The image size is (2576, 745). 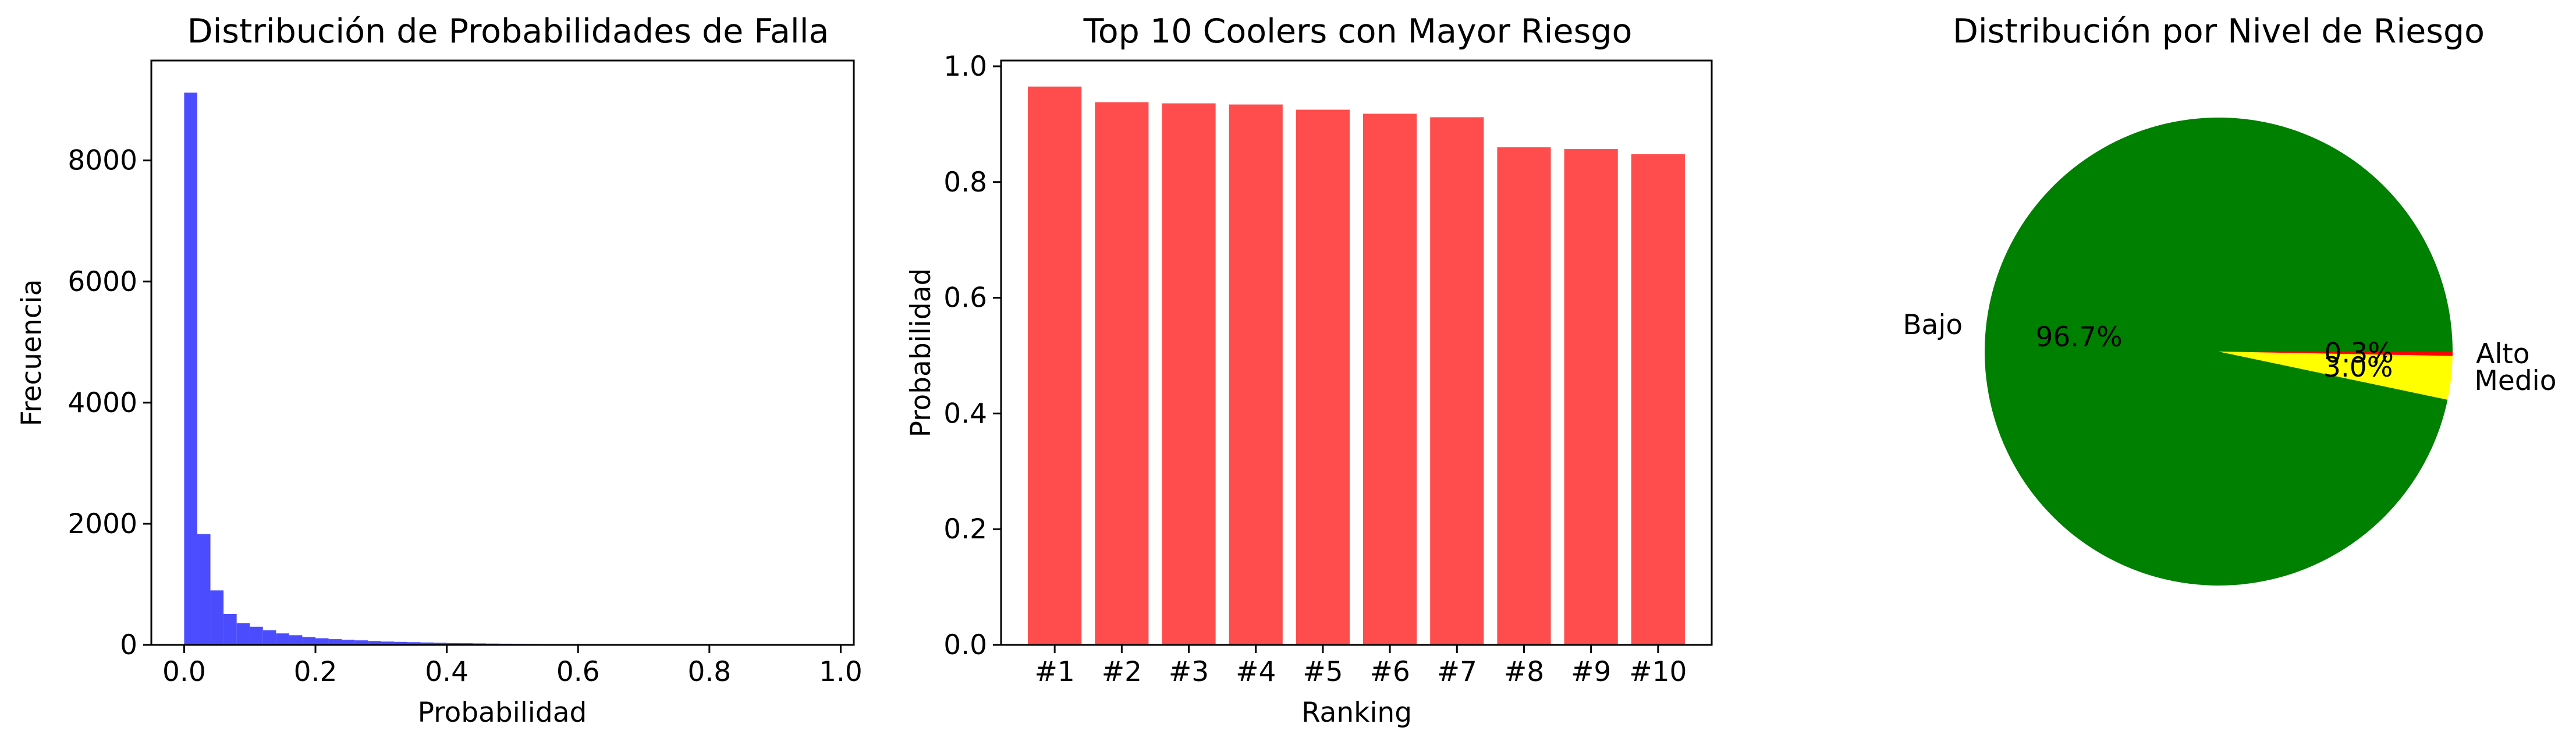 What do you see at coordinates (513, 666) in the screenshot?
I see `histogram-x-ticks: 0.0 0.2 0.4 0.6 0.8 1.0` at bounding box center [513, 666].